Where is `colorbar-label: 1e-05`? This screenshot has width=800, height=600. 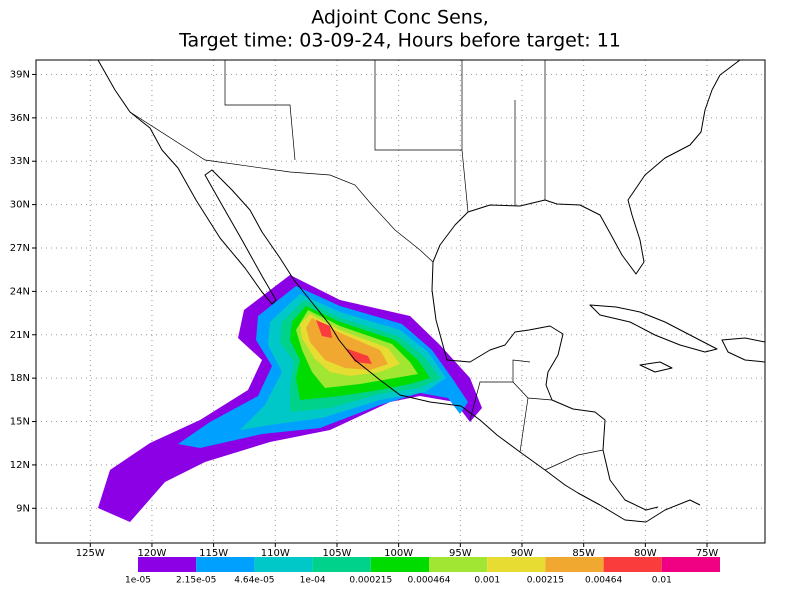 colorbar-label: 1e-05 is located at coordinates (138, 581).